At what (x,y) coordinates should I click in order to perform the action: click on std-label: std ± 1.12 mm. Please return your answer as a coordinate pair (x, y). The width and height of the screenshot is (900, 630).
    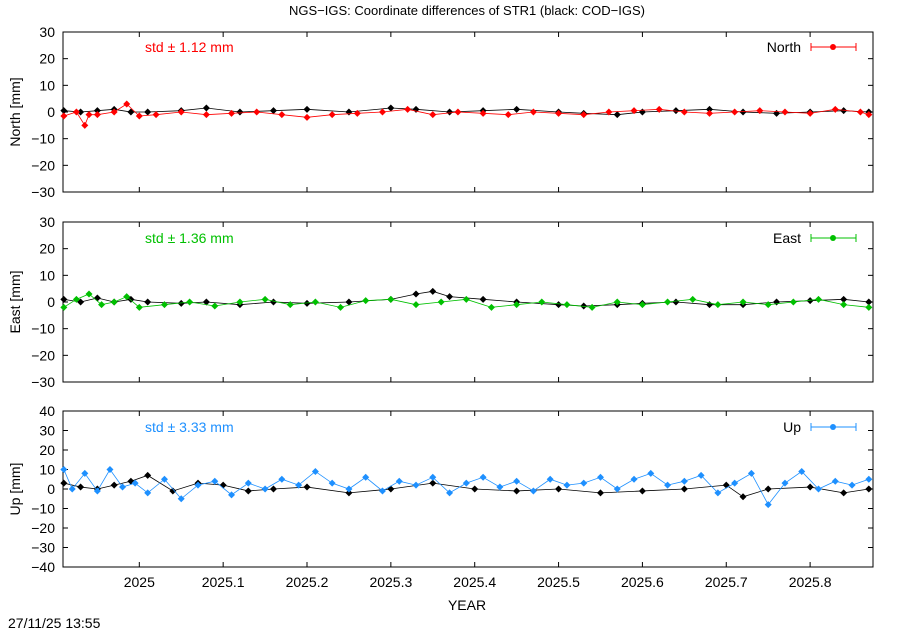
    Looking at the image, I should click on (189, 47).